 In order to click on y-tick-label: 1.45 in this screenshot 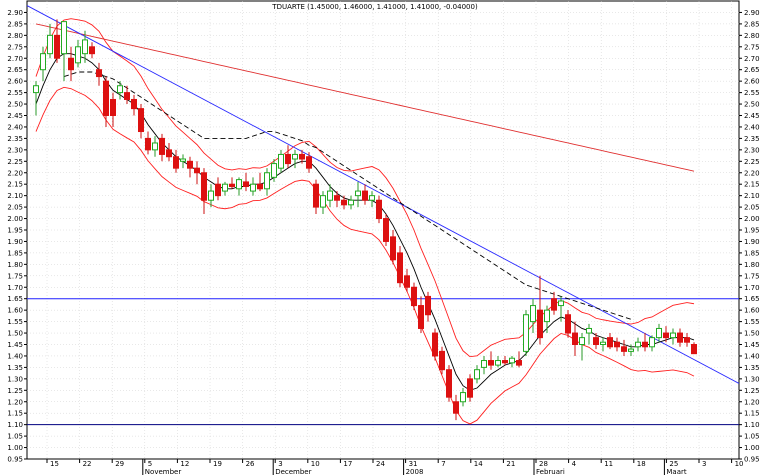, I will do `click(15, 345)`.